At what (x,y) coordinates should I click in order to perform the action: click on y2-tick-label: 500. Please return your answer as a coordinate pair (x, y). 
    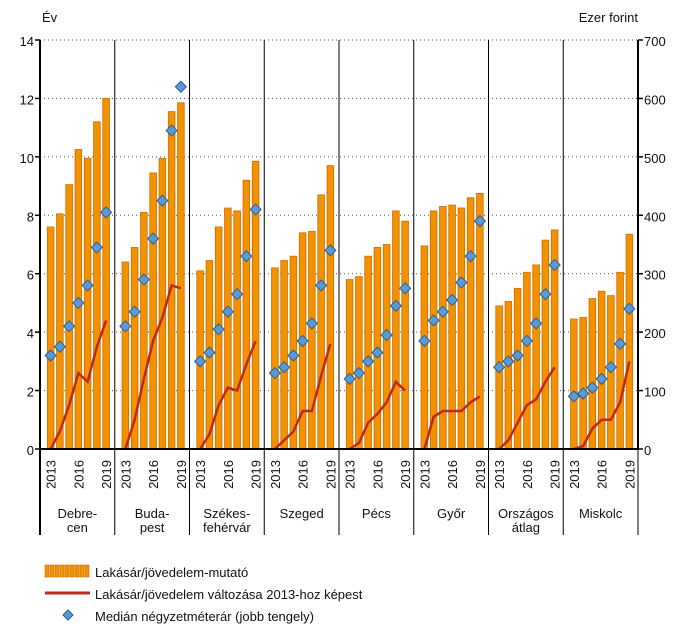
    Looking at the image, I should click on (655, 158).